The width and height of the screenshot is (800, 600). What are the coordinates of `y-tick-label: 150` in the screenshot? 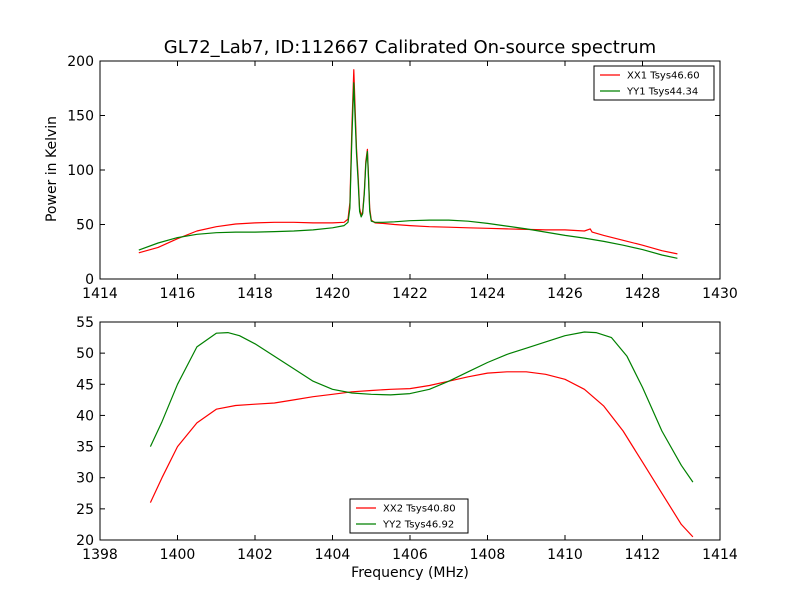 It's located at (80, 117).